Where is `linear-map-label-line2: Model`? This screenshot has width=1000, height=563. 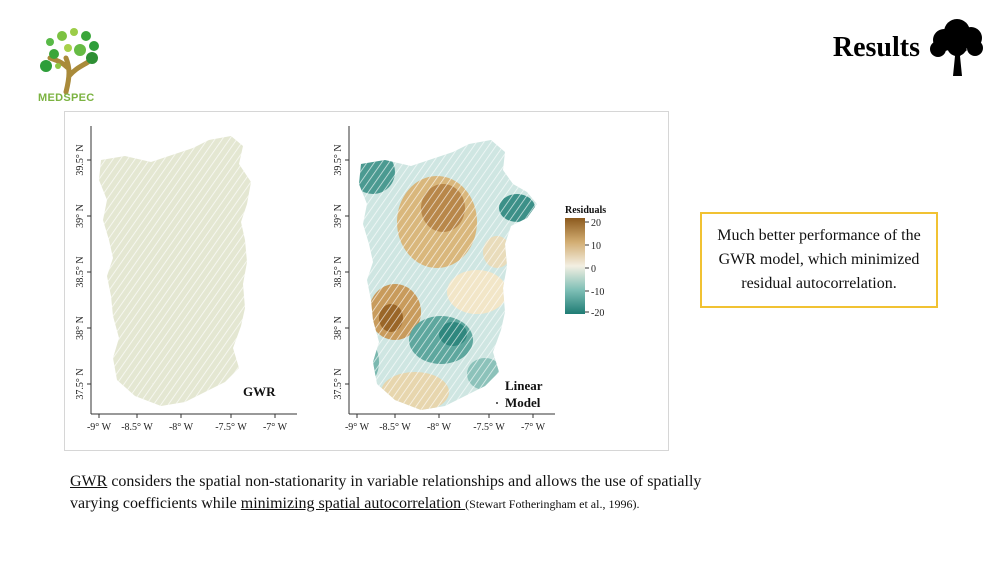 linear-map-label-line2: Model is located at coordinates (523, 402).